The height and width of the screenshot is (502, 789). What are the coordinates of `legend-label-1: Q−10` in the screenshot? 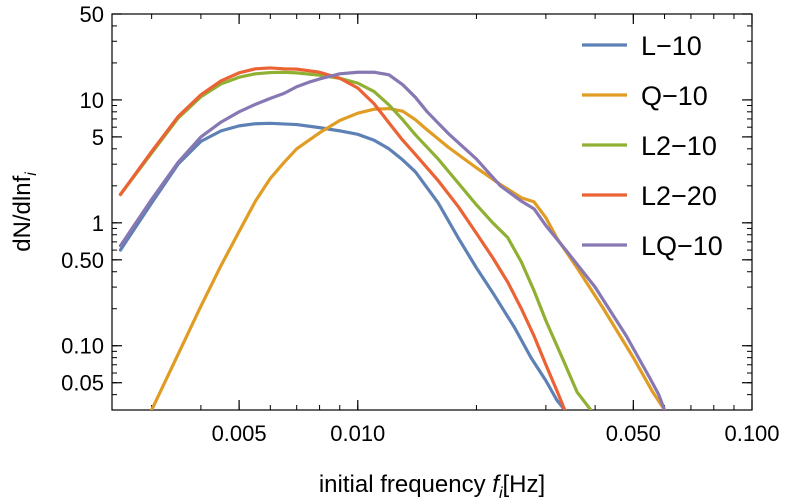 It's located at (674, 96).